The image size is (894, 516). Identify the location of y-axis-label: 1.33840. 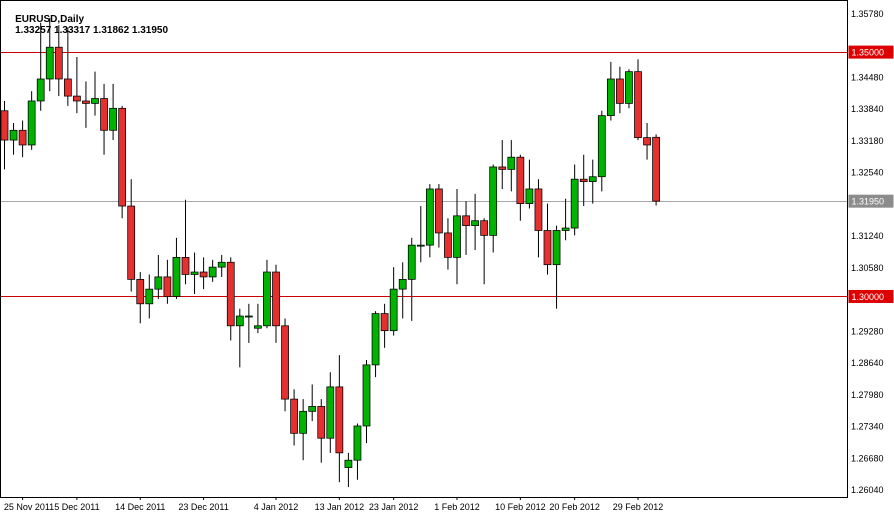
(867, 109).